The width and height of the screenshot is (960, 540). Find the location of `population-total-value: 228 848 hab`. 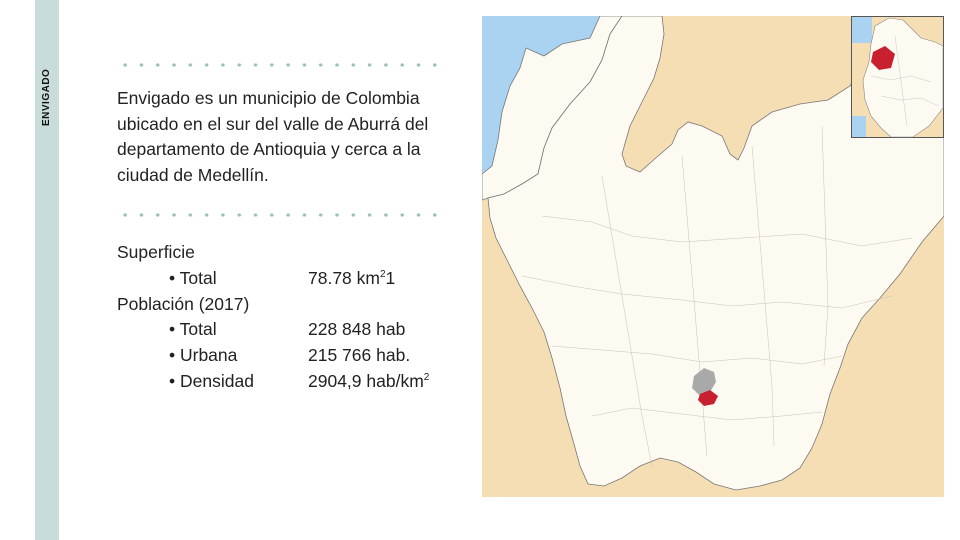

population-total-value: 228 848 hab is located at coordinates (357, 329).